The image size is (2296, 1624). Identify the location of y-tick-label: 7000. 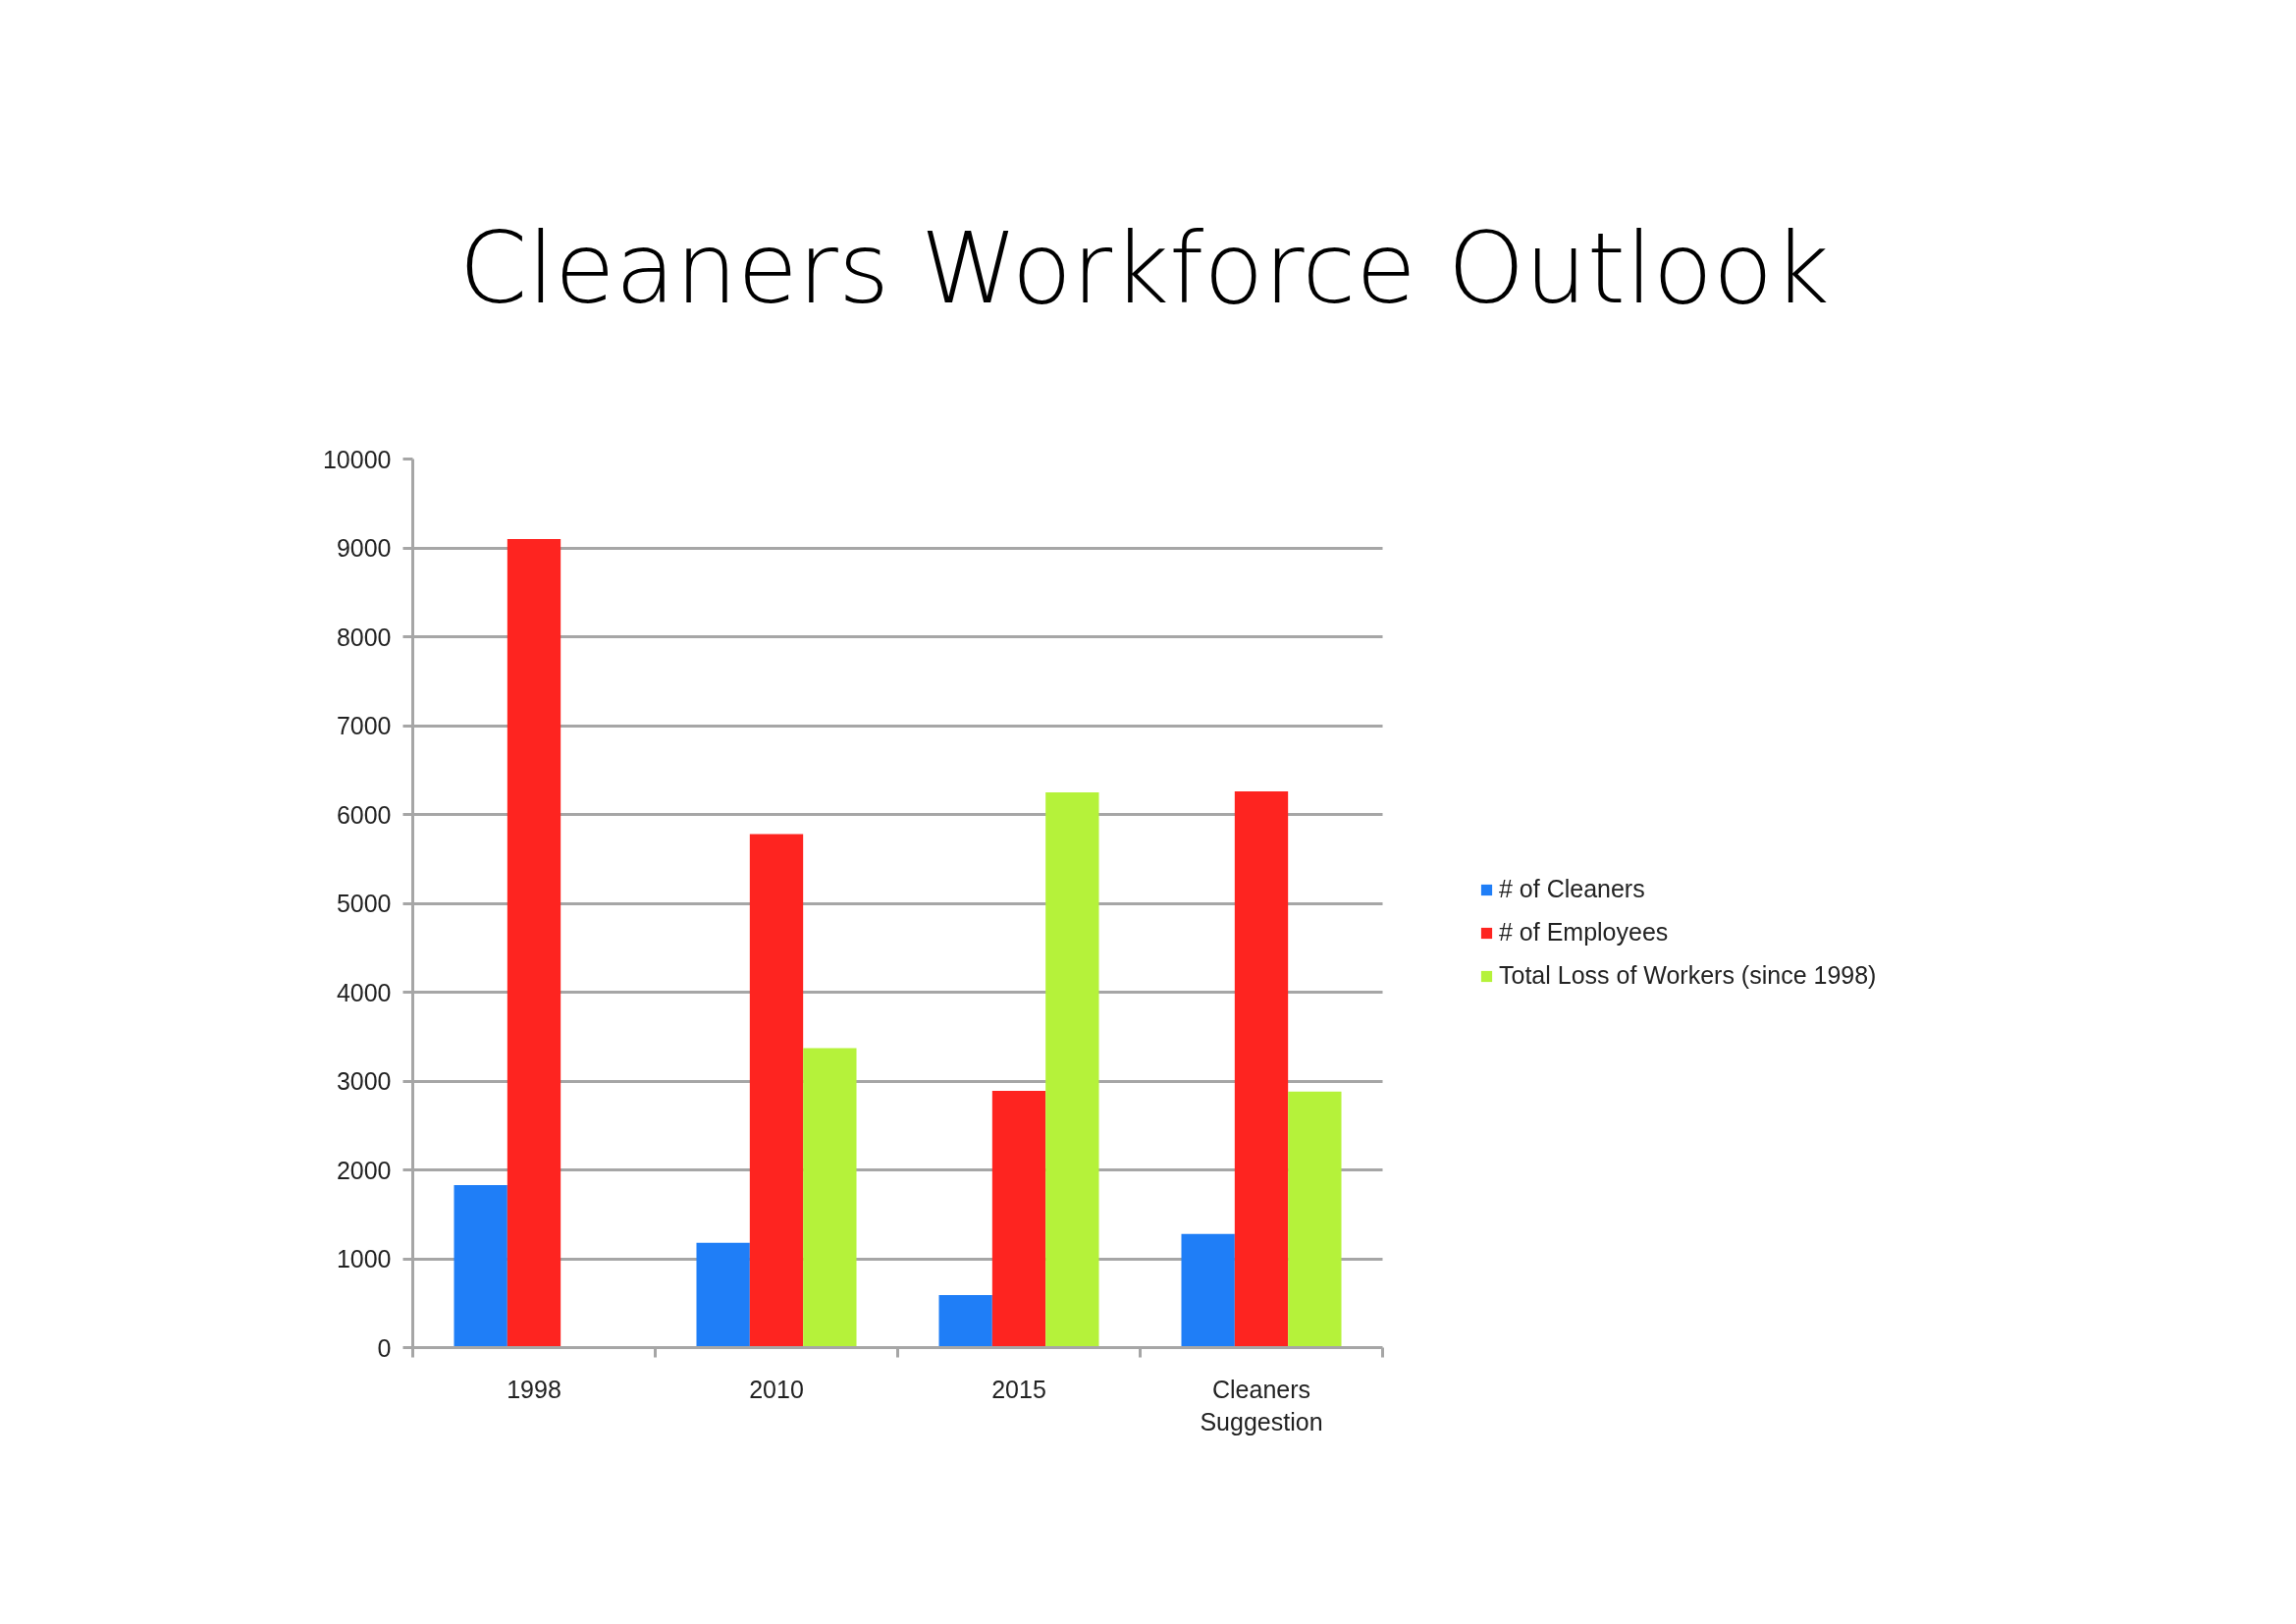
(364, 725).